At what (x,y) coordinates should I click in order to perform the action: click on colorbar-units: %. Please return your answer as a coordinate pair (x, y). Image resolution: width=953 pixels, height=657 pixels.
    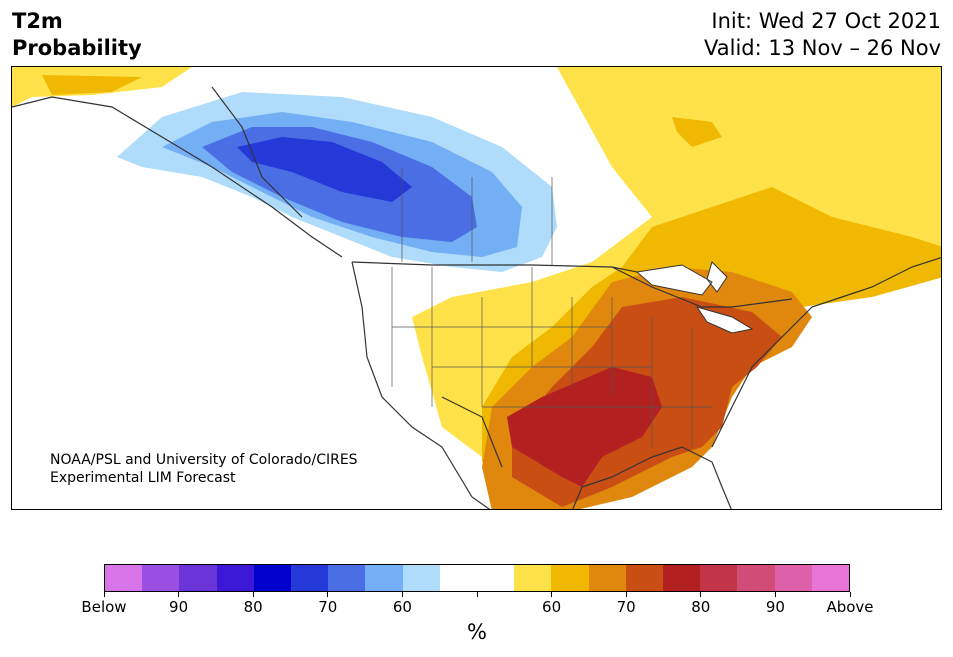
    Looking at the image, I should click on (477, 632).